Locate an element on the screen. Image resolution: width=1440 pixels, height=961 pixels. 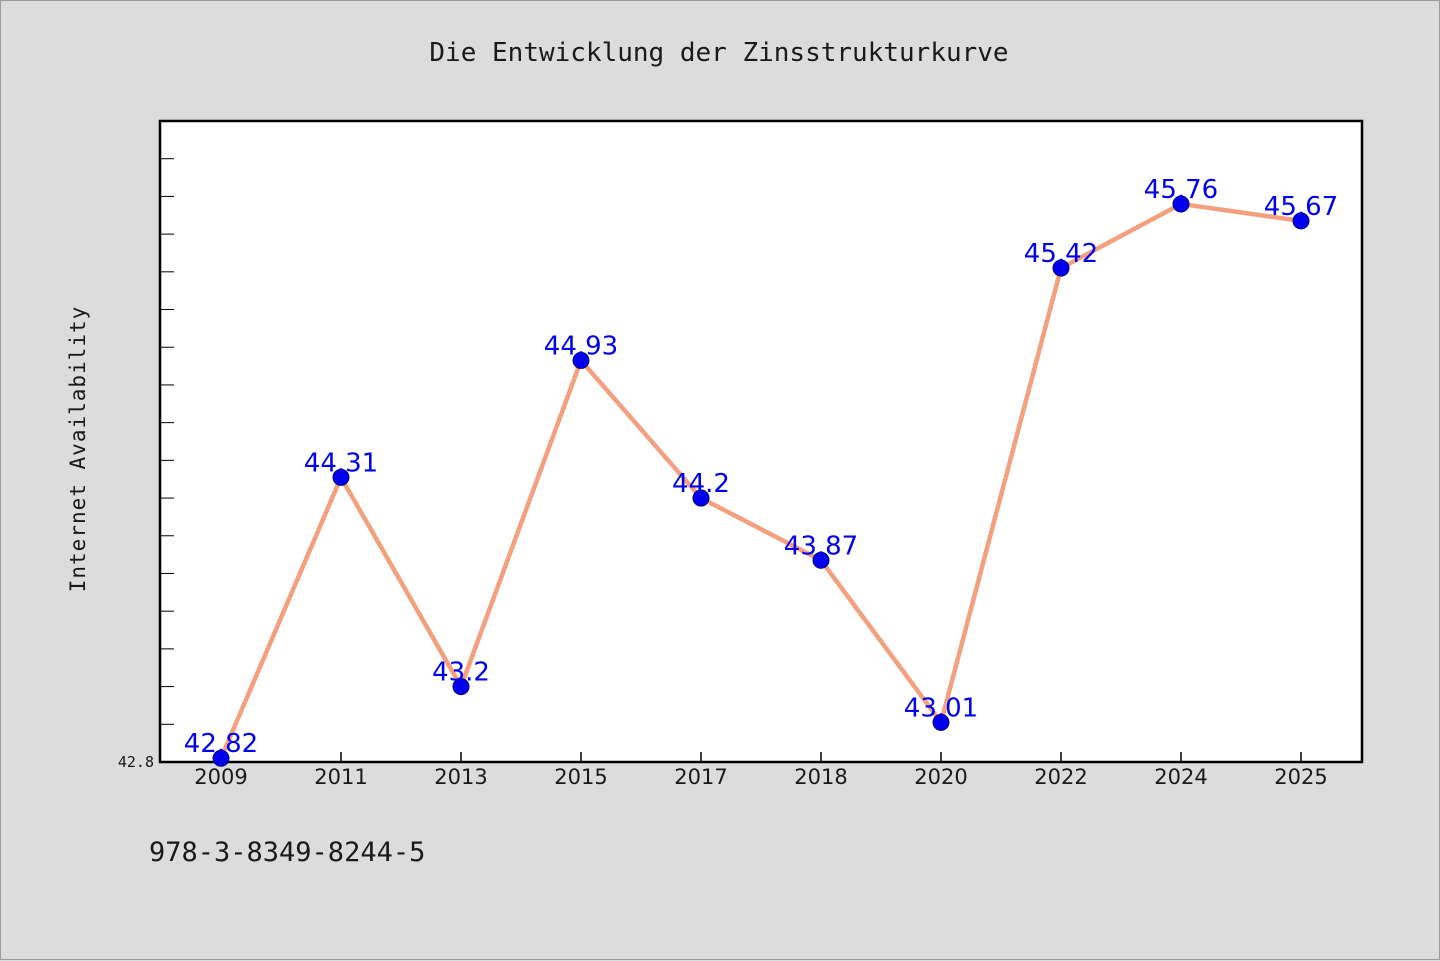
chart-title: Die Entwicklung der Zinsstrukturkurve is located at coordinates (718, 53).